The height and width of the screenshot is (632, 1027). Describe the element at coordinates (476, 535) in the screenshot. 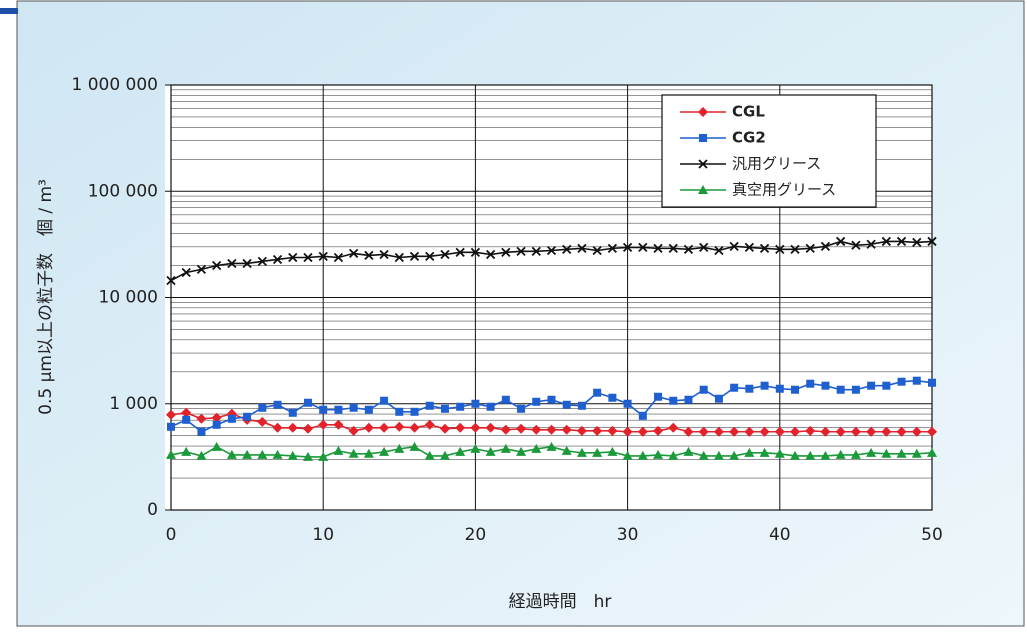

I see `x-tick-label: 20` at that location.